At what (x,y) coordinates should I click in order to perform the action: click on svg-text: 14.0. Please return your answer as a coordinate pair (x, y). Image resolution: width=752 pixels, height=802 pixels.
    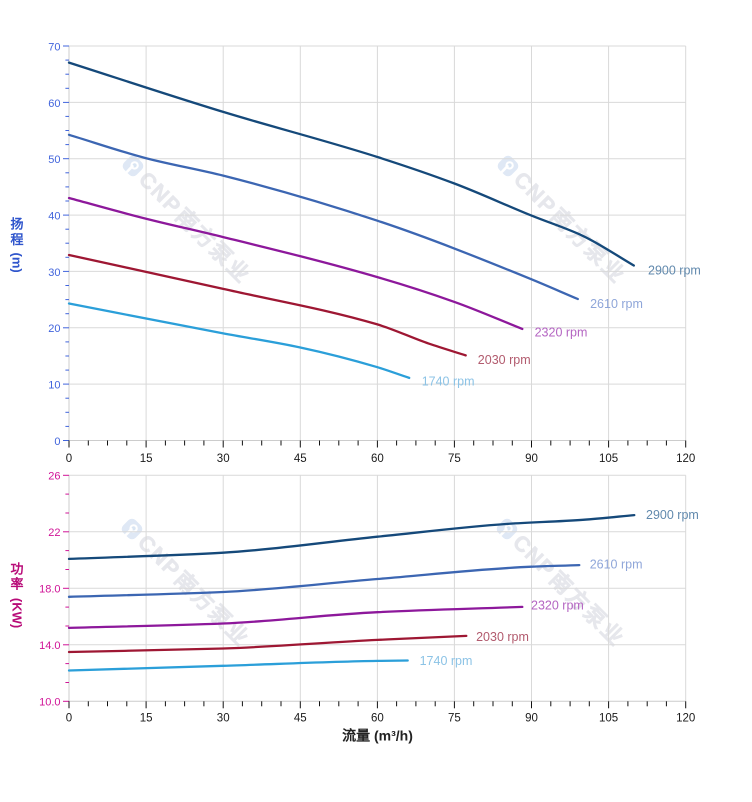
    Looking at the image, I should click on (49, 646).